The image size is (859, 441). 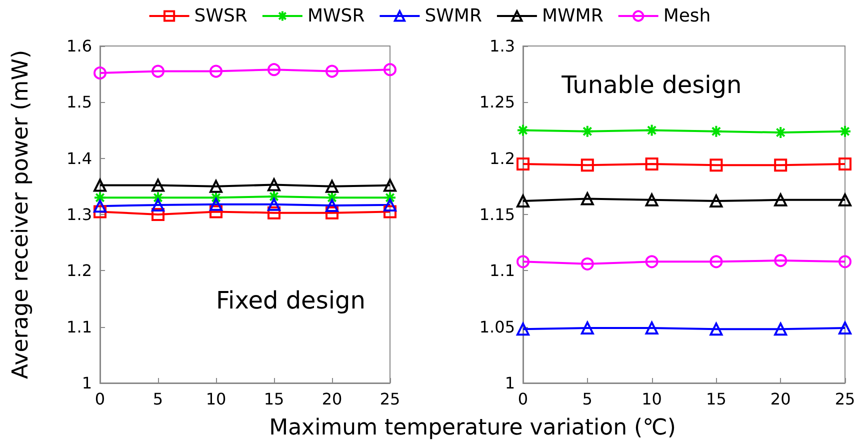 I want to click on y-tick-label: 1.5, so click(x=79, y=102).